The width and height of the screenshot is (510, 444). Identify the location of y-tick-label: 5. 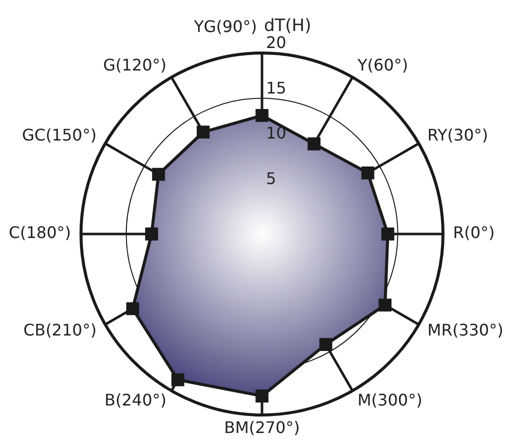
(271, 178).